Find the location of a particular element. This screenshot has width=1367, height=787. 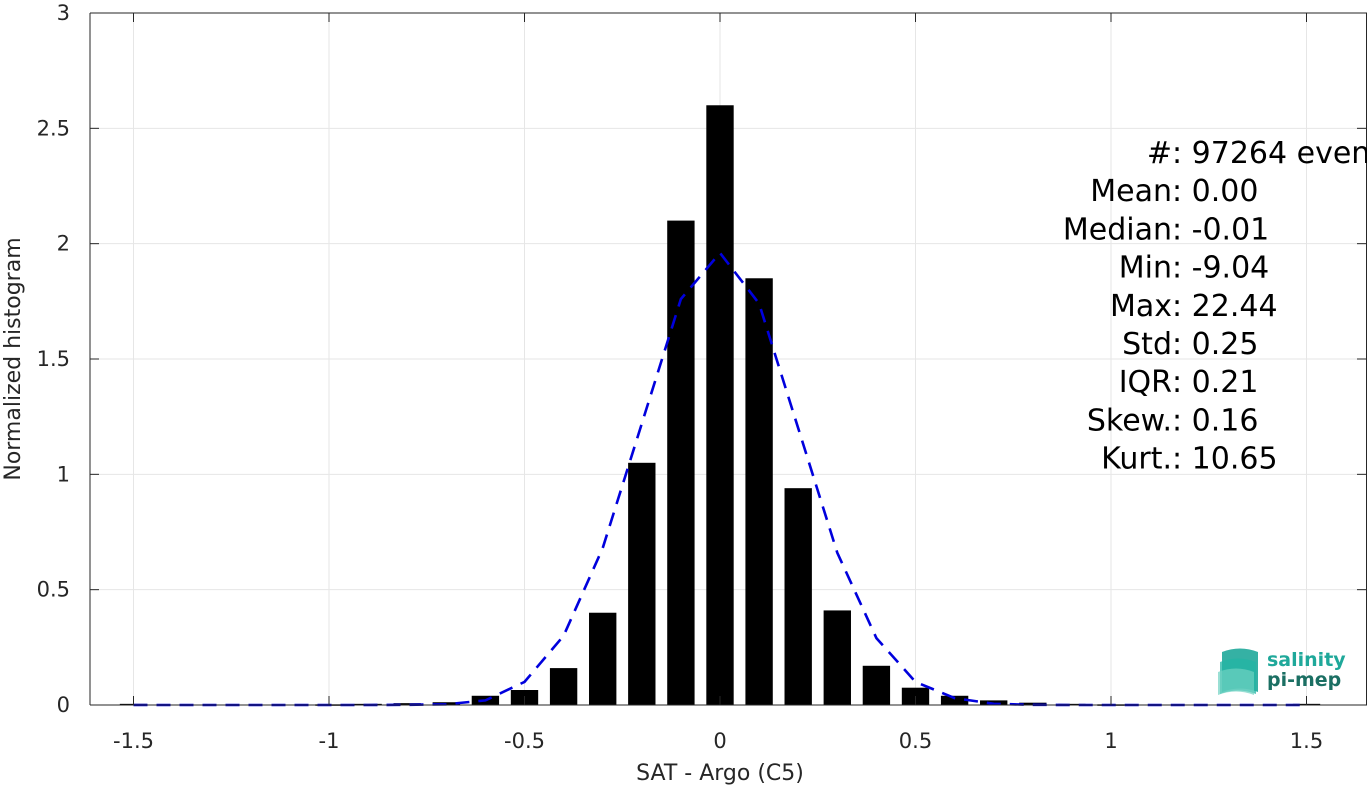

stat-label: Median is located at coordinates (1117, 229).